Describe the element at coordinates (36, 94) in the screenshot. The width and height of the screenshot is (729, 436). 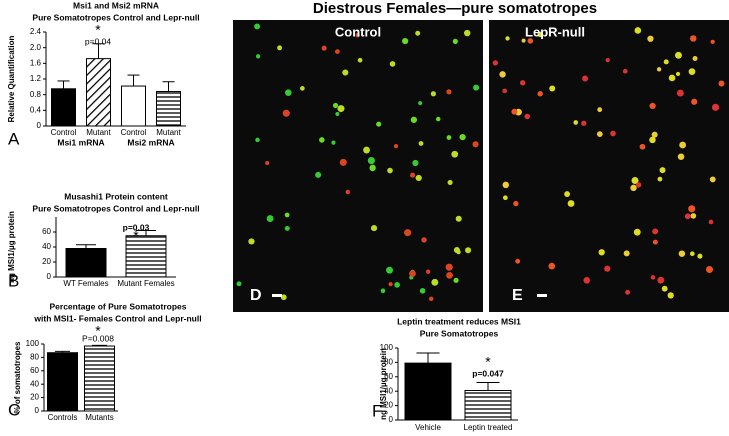
I see `y-tick-label: 0.8` at that location.